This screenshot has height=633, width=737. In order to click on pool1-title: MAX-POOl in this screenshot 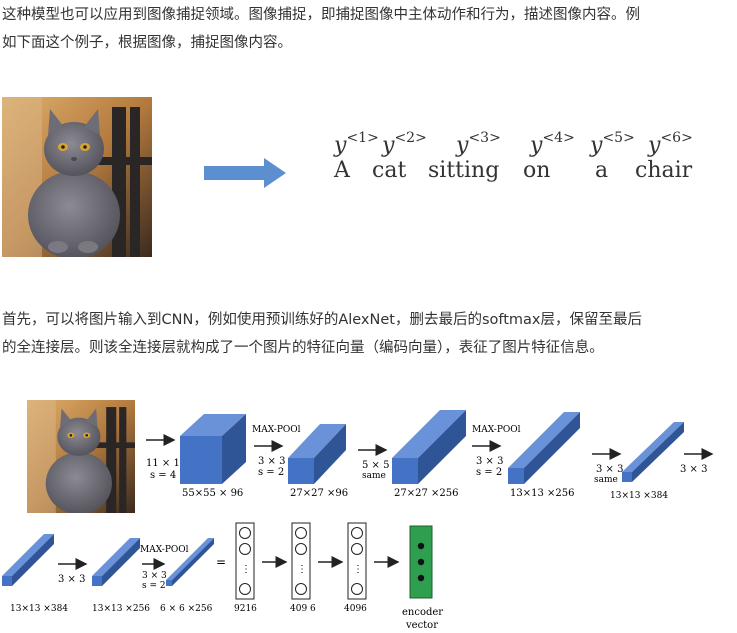, I will do `click(276, 430)`.